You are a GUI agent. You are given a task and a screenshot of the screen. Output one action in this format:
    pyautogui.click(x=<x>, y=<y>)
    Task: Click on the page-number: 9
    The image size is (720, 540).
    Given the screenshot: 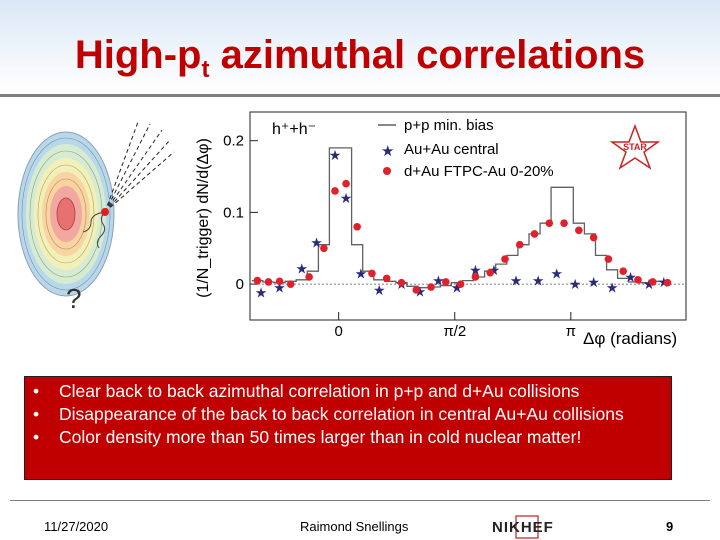 What is the action you would take?
    pyautogui.click(x=670, y=526)
    